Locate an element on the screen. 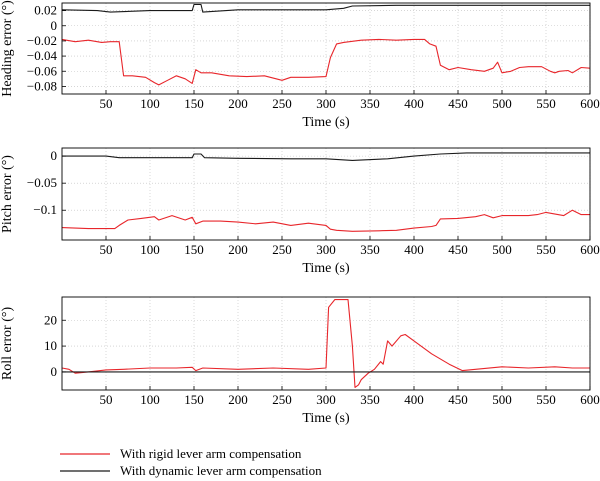 The height and width of the screenshot is (481, 600). y-tick-label: −0.02 is located at coordinates (42, 40).